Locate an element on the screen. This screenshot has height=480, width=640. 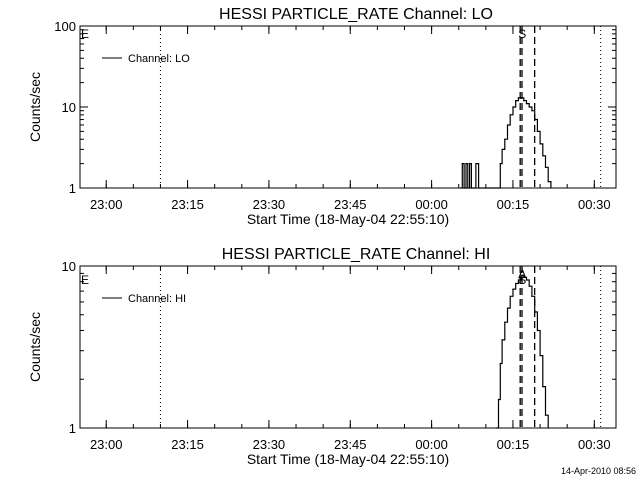
panel-2-x-tick-label: 00:30 is located at coordinates (594, 444).